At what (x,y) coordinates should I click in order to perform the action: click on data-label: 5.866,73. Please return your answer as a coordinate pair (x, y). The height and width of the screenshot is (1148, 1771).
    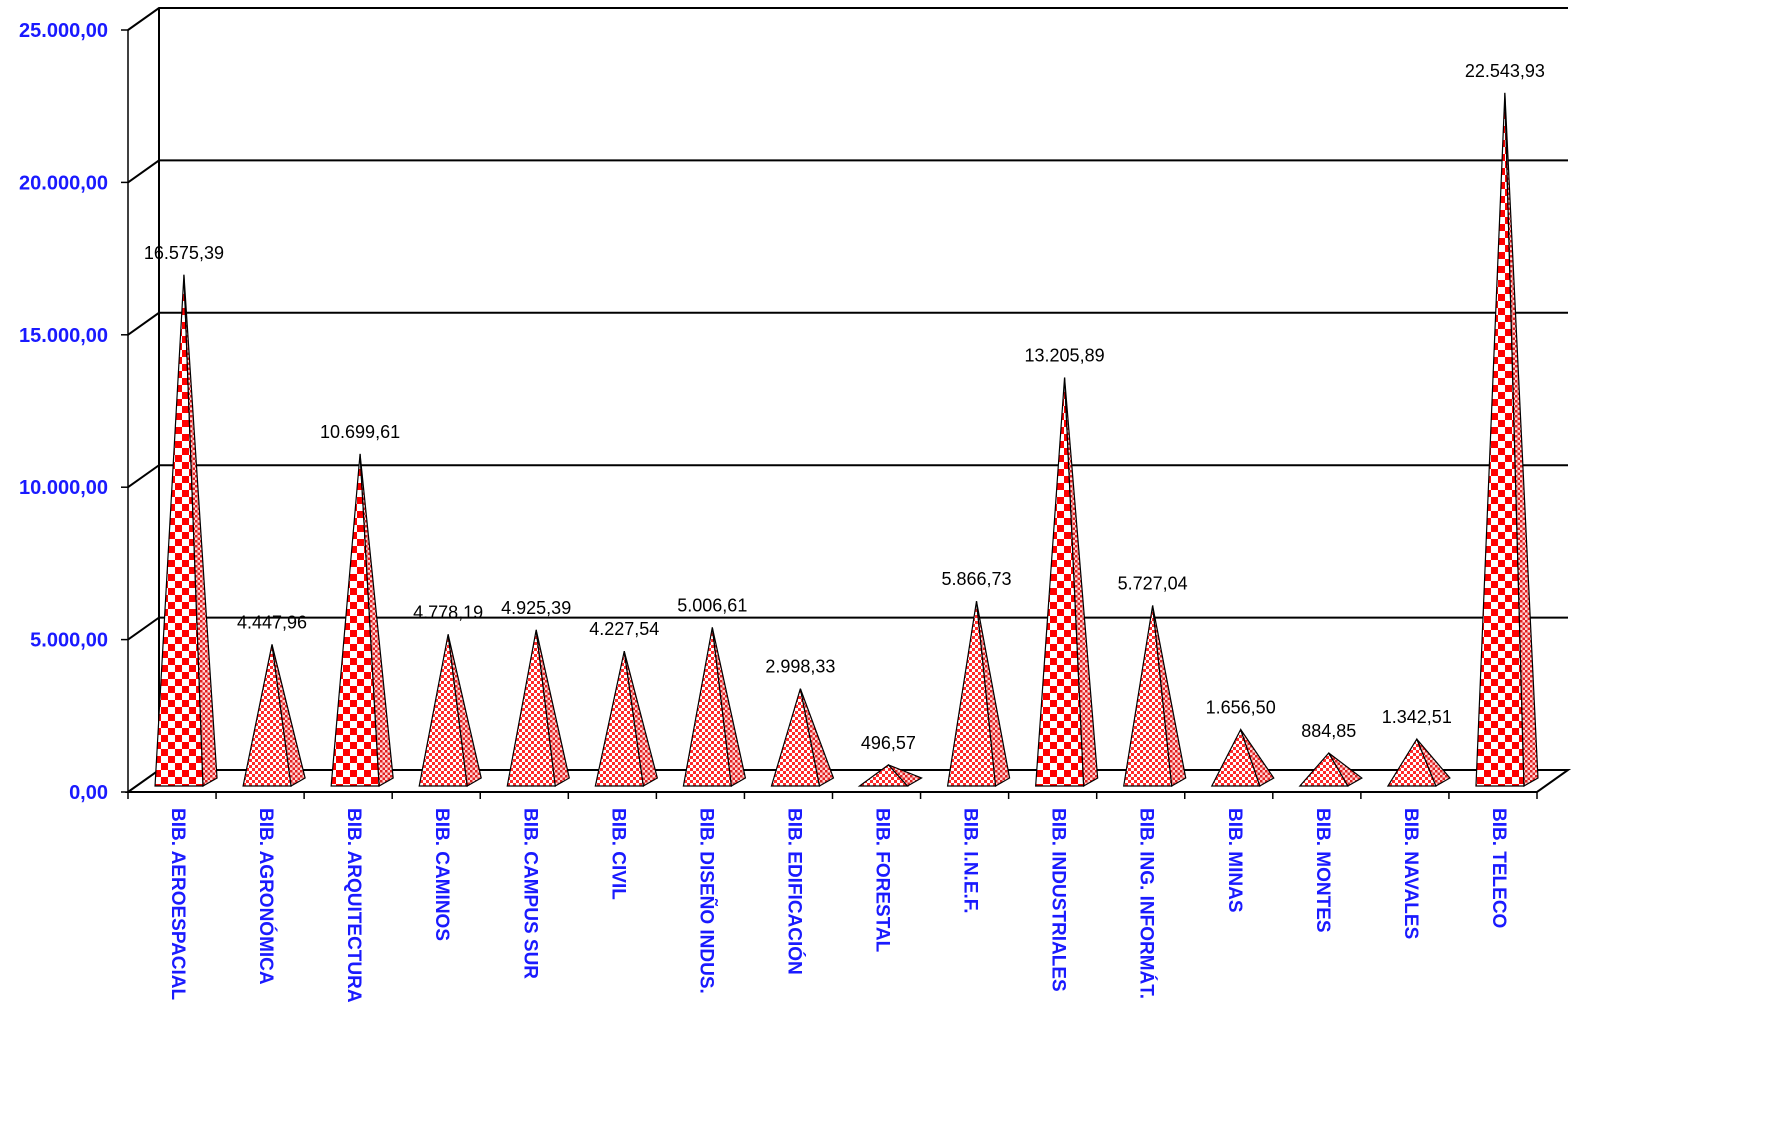
    Looking at the image, I should click on (976, 579).